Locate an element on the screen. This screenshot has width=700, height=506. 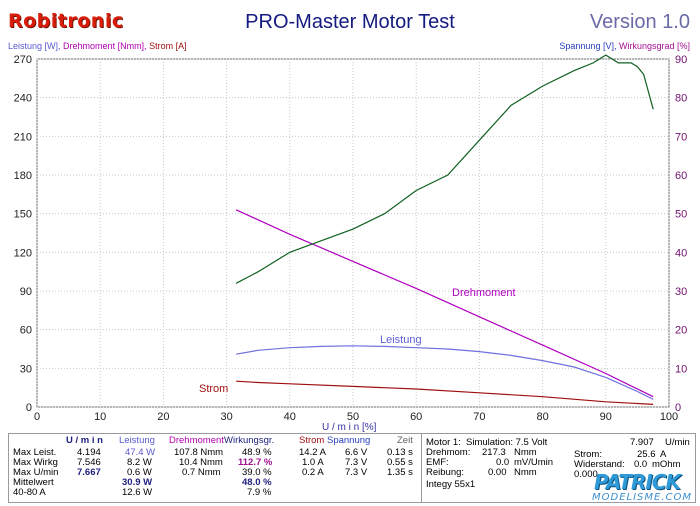
x-tick-label: 80 is located at coordinates (542, 417).